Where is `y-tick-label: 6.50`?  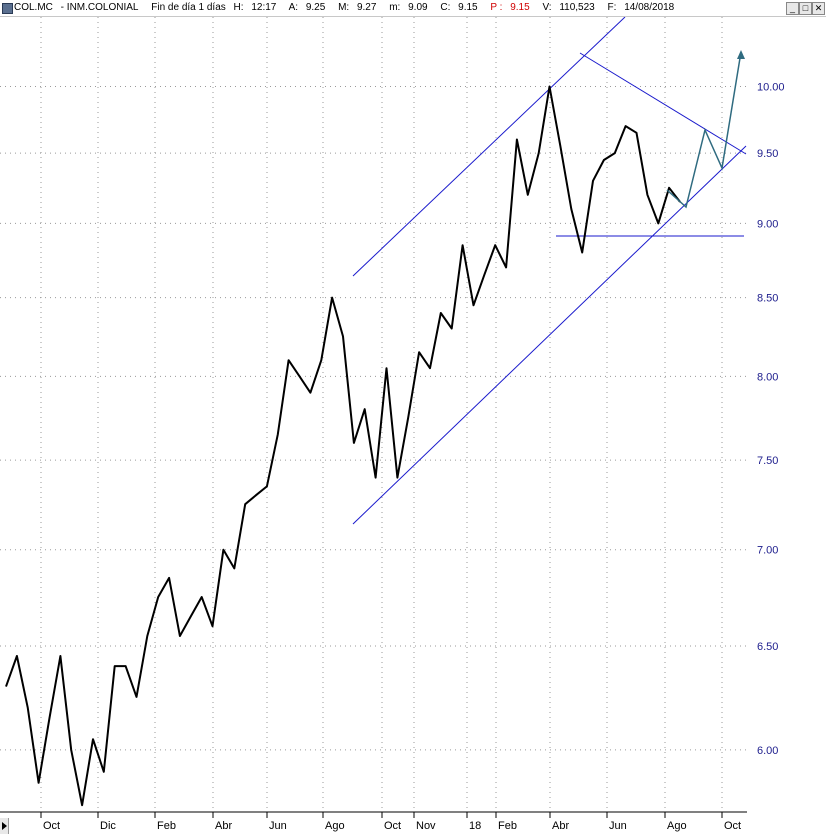
y-tick-label: 6.50 is located at coordinates (767, 647).